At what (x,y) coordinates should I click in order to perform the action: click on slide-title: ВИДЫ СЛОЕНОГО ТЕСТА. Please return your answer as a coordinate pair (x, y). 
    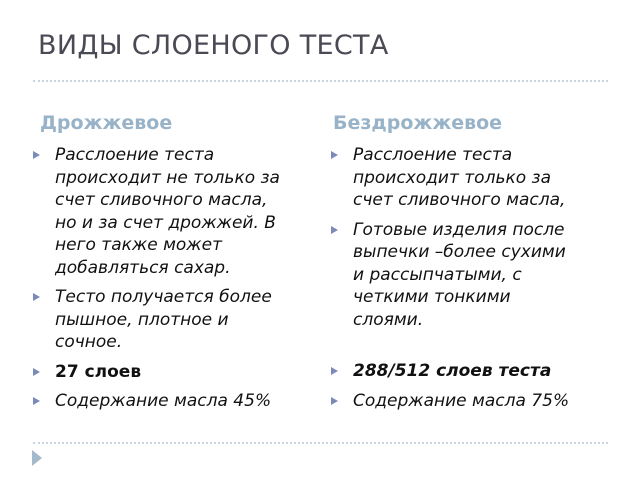
    Looking at the image, I should click on (213, 45).